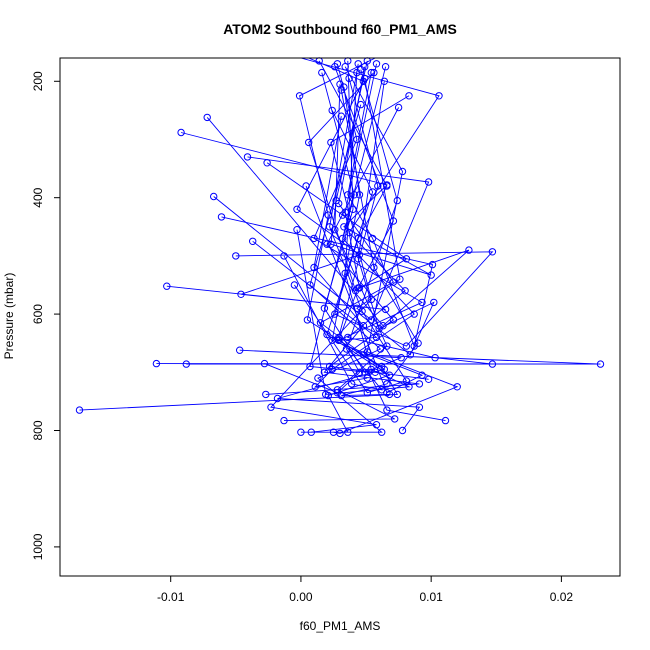  Describe the element at coordinates (562, 597) in the screenshot. I see `x-tick-label: 0.02` at that location.